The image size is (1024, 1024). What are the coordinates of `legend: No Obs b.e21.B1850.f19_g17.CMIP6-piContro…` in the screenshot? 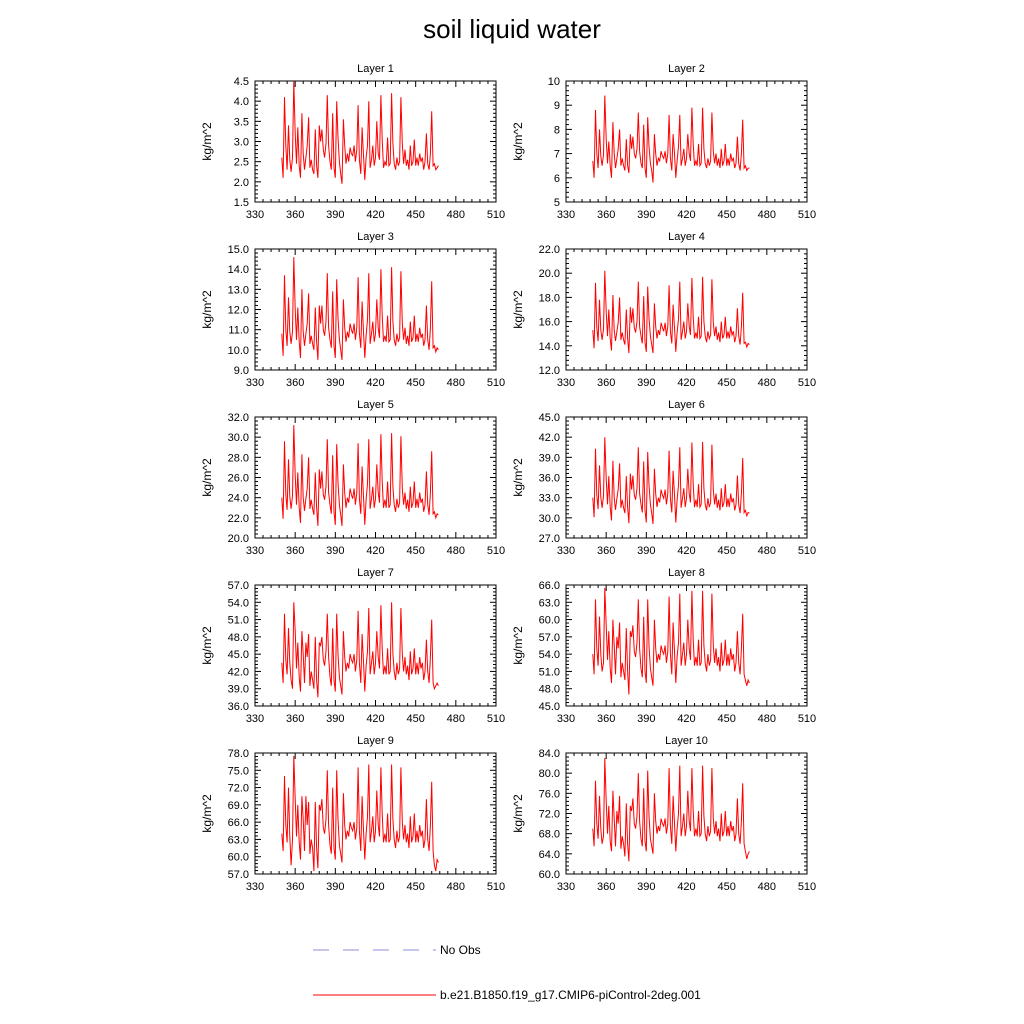 It's located at (507, 972).